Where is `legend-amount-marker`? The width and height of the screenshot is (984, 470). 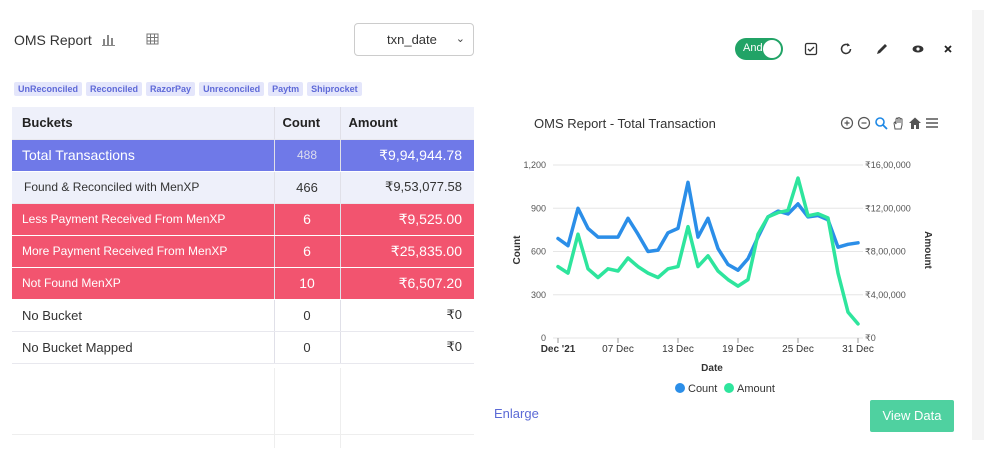 legend-amount-marker is located at coordinates (729, 388).